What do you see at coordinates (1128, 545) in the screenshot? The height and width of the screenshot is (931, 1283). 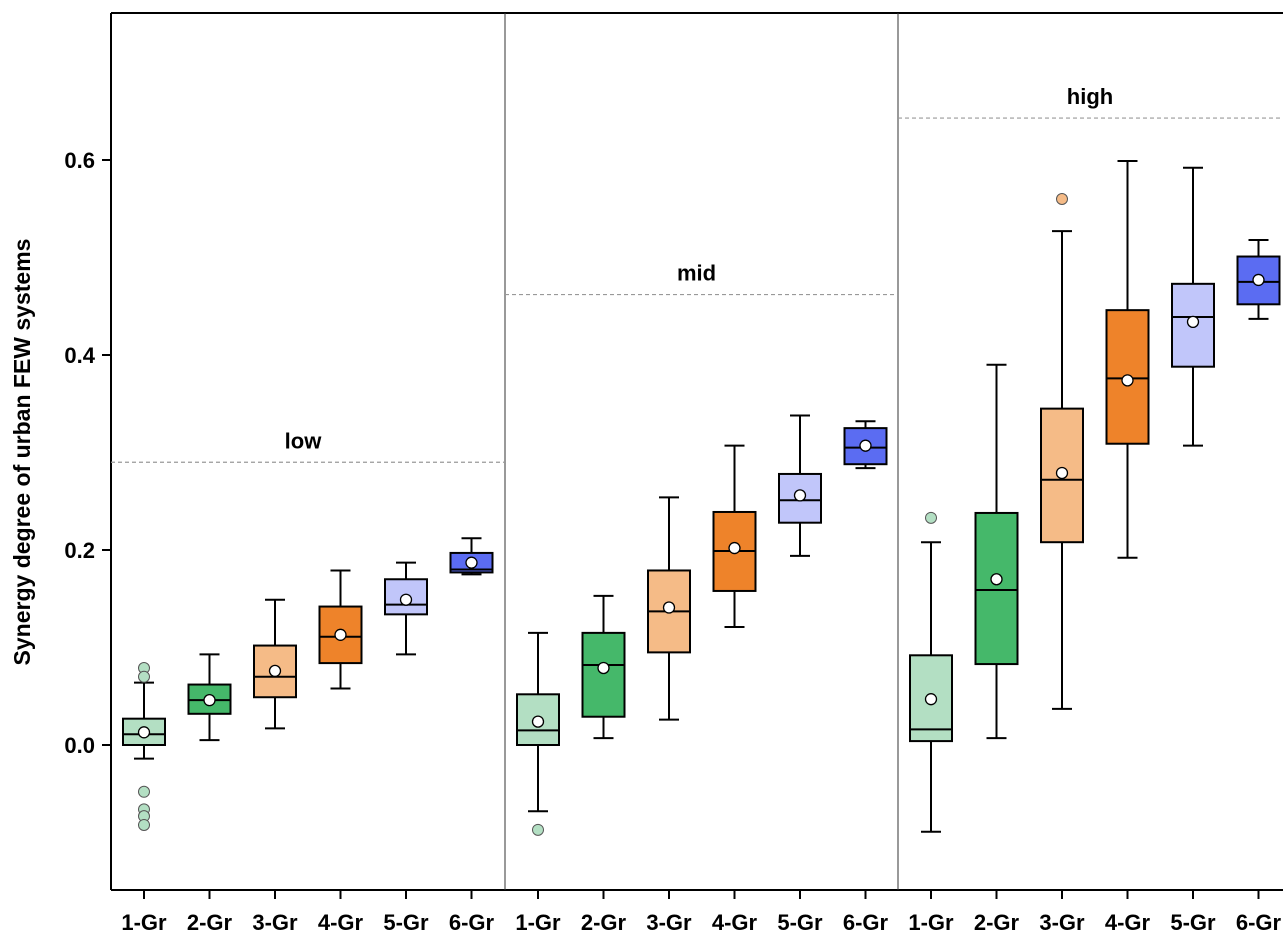 I see `box-high-4-Gr: 4-Gr` at bounding box center [1128, 545].